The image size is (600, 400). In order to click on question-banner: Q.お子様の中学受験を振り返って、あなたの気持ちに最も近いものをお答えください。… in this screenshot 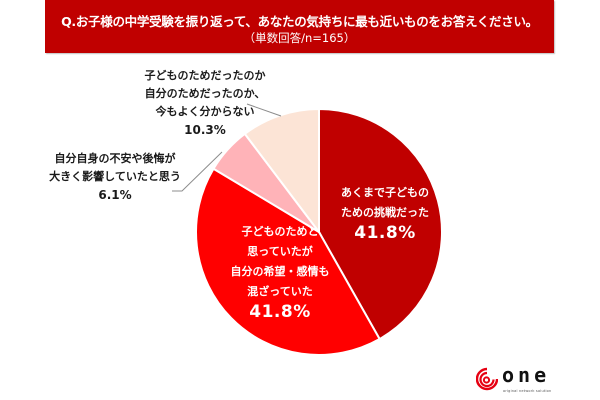, I will do `click(299, 26)`.